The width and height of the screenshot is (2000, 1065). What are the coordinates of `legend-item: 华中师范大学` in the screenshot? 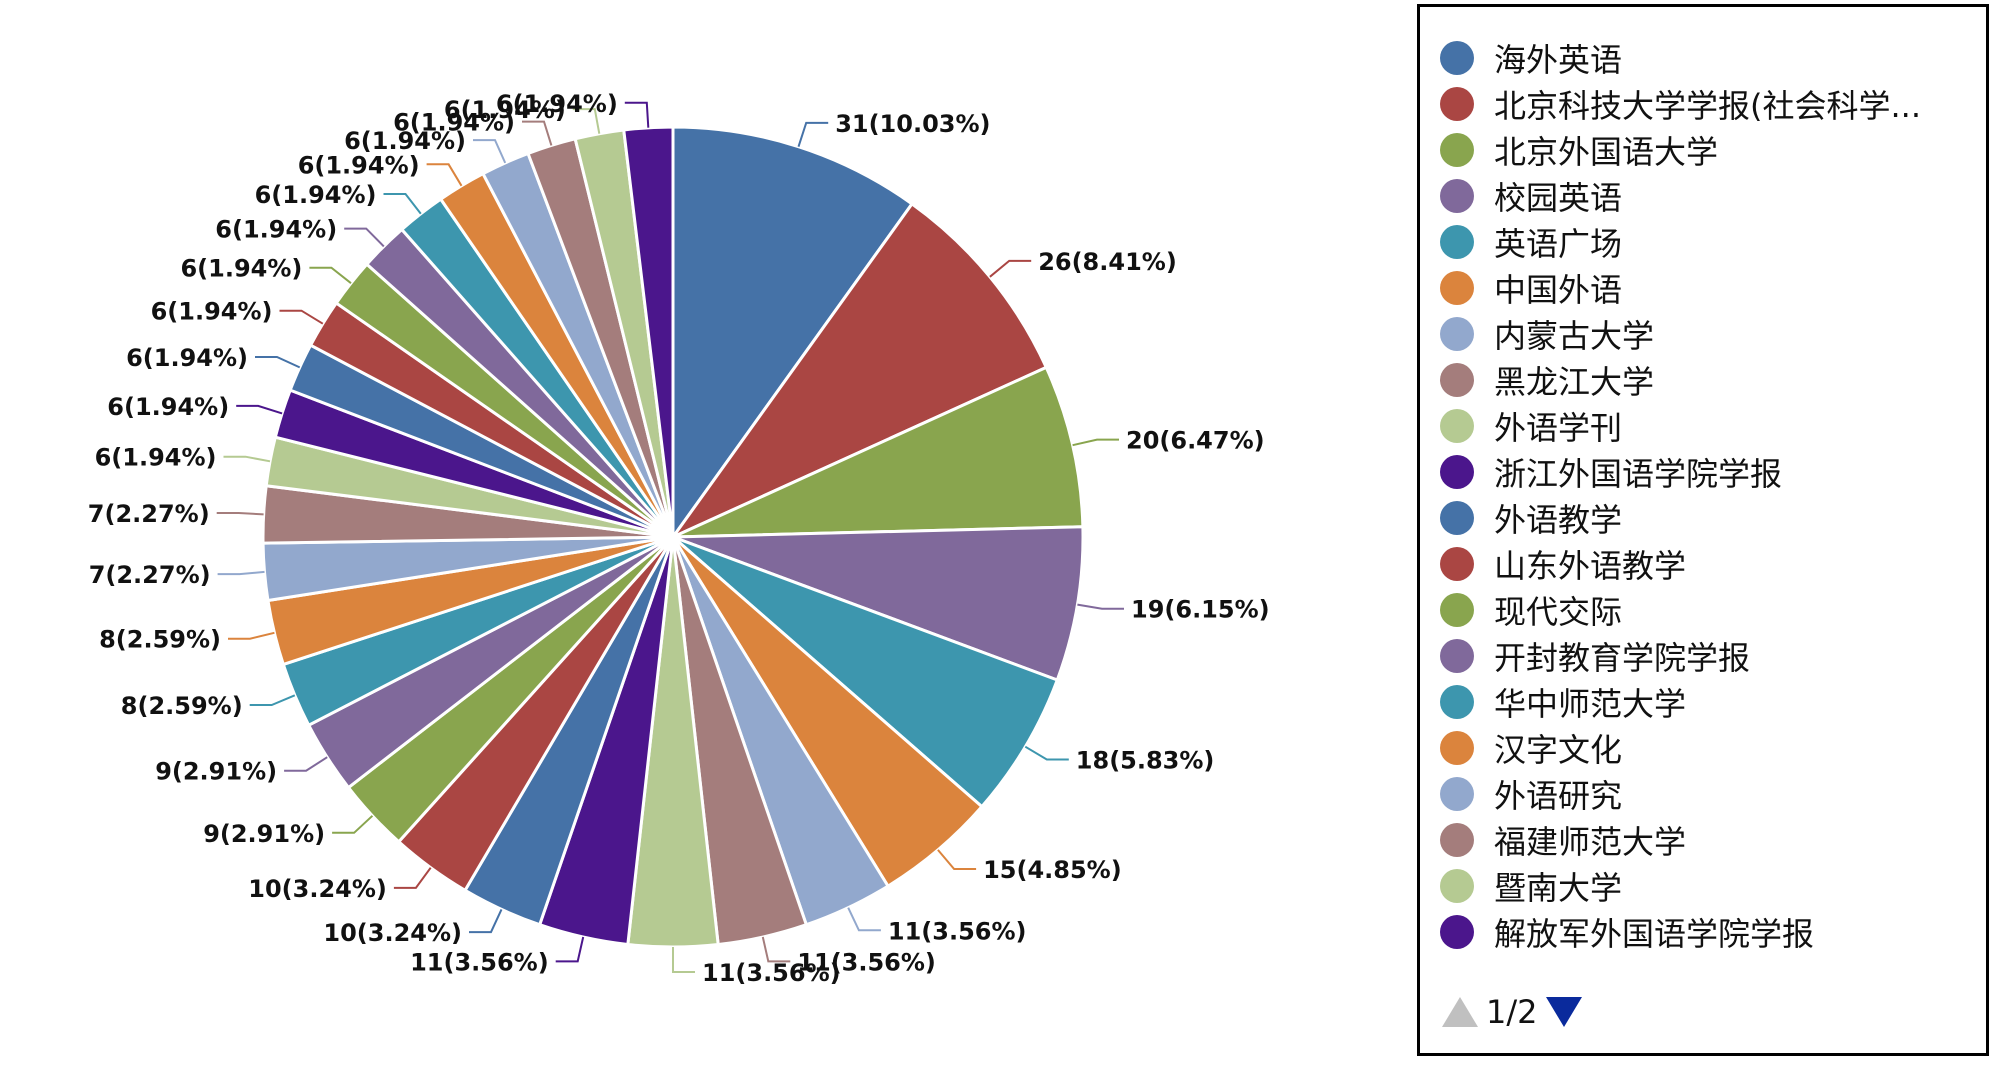 It's located at (1713, 702).